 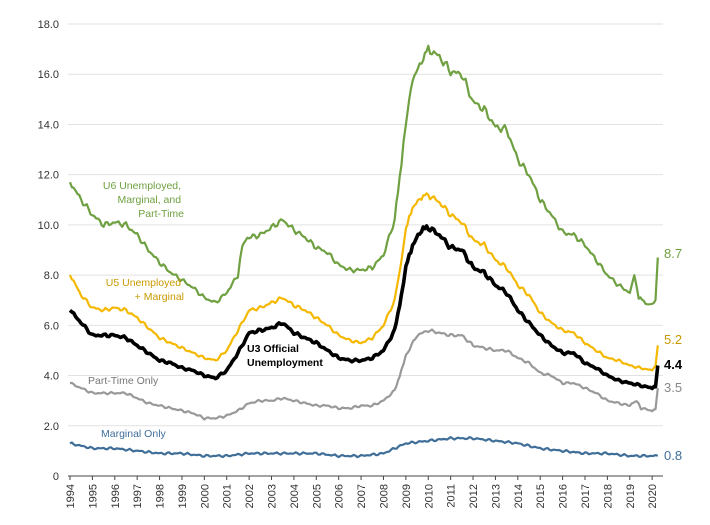 I want to click on part-time-line, so click(x=364, y=374).